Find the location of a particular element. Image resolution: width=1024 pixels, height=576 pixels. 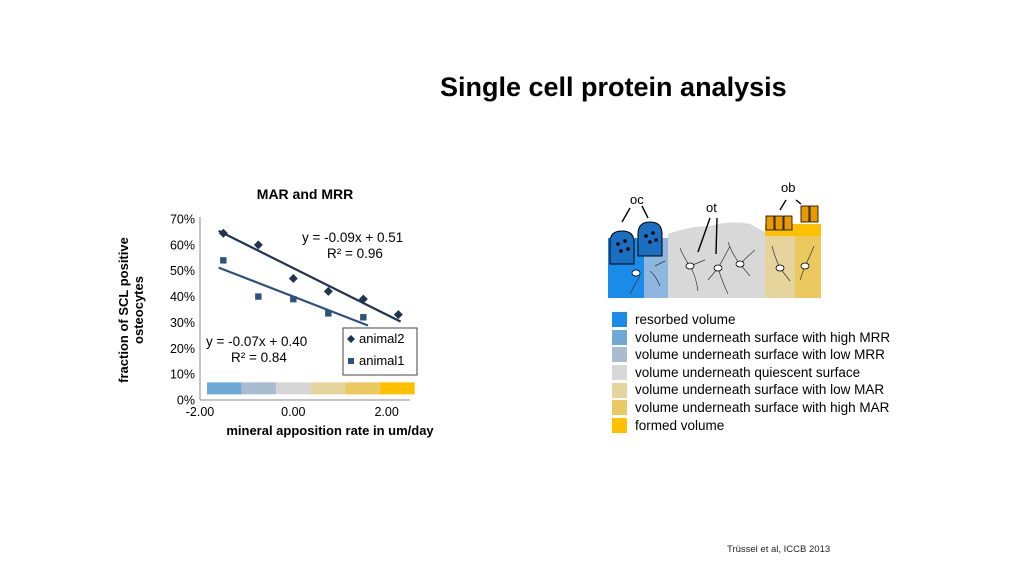

legend-label: volume underneath surface with high MAR is located at coordinates (762, 407).